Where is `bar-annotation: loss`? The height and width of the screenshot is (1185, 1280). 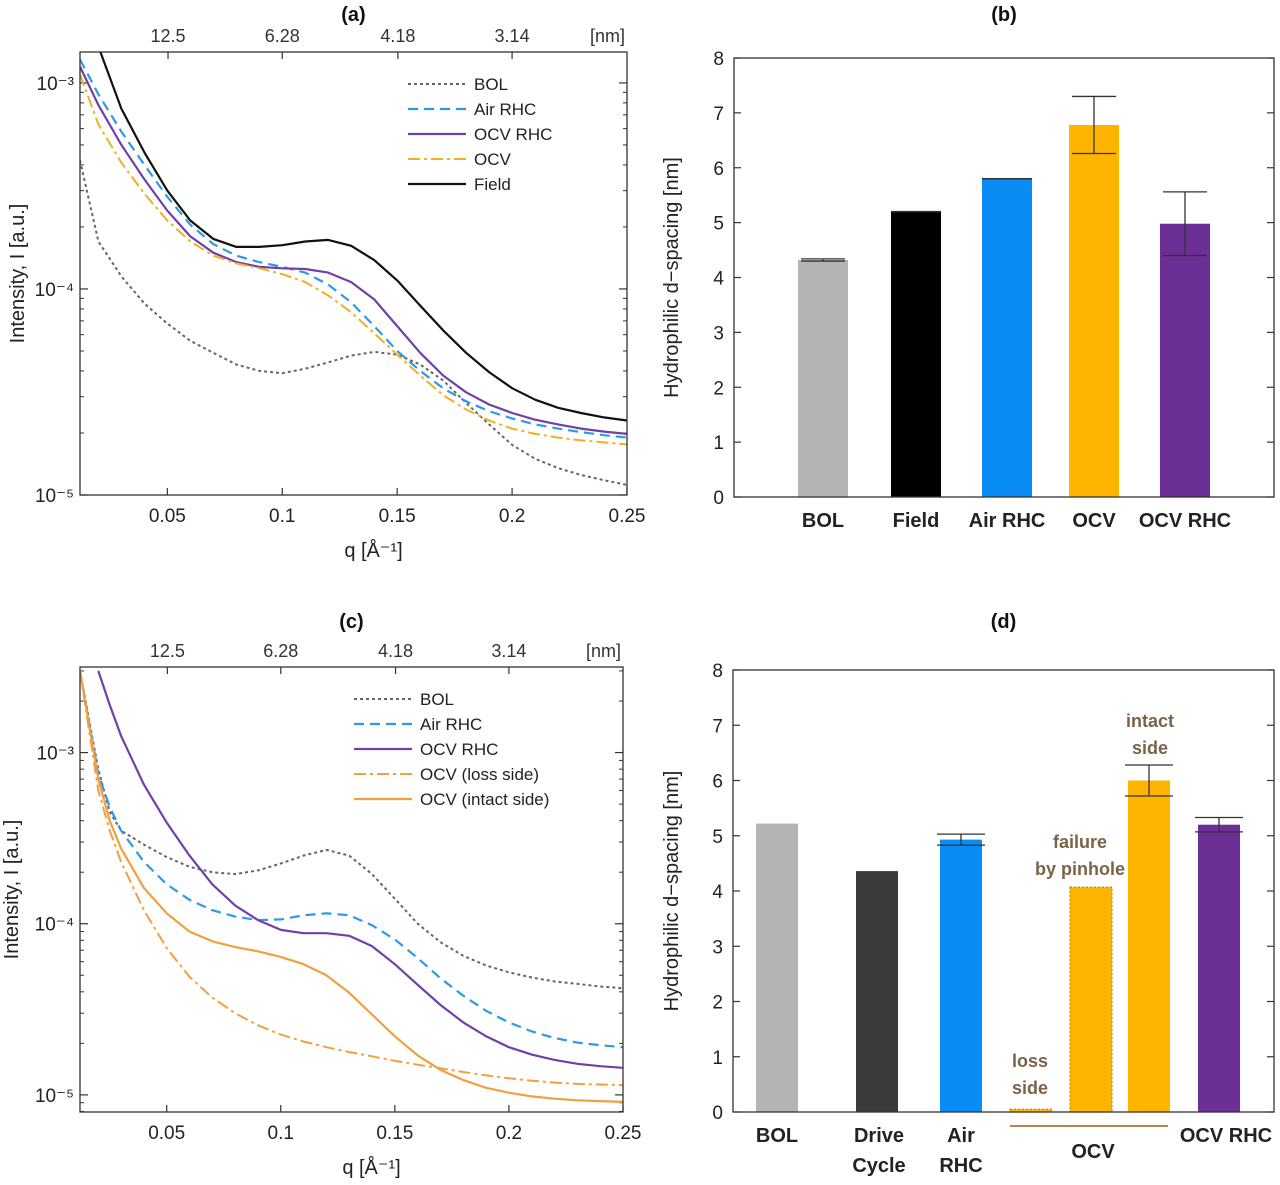
bar-annotation: loss is located at coordinates (1030, 1061).